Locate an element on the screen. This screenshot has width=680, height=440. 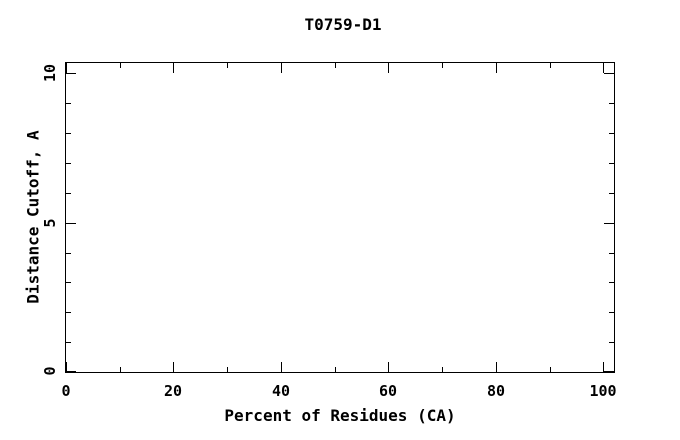
y-axis-label: Distance Cutoff, A is located at coordinates (33, 217).